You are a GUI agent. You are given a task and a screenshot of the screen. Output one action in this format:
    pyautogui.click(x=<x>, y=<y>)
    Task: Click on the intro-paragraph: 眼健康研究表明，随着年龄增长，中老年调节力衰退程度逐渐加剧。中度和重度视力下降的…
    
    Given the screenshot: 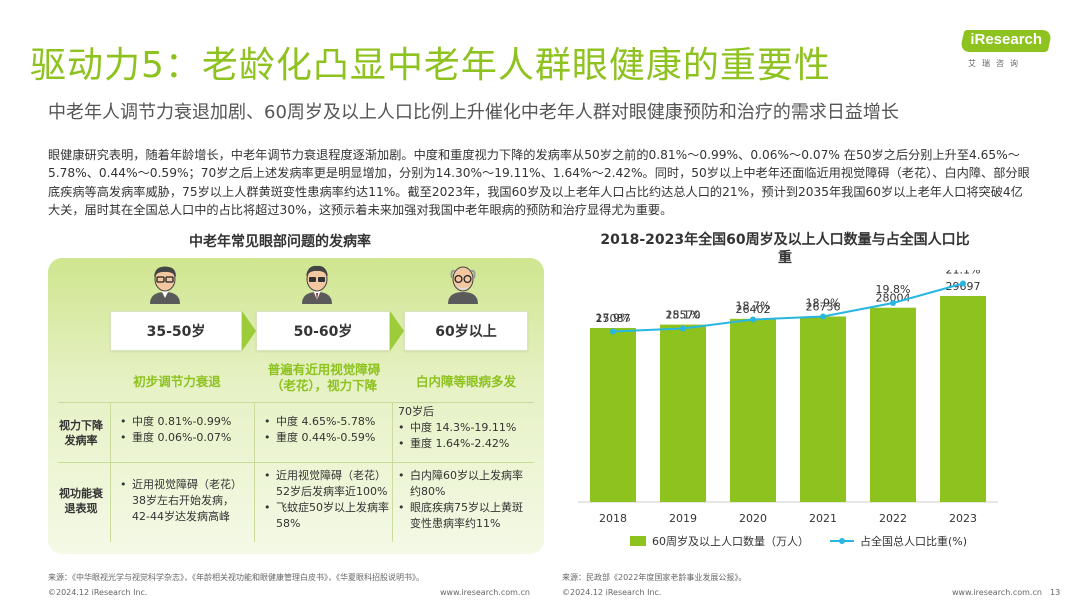 What is the action you would take?
    pyautogui.click(x=539, y=183)
    